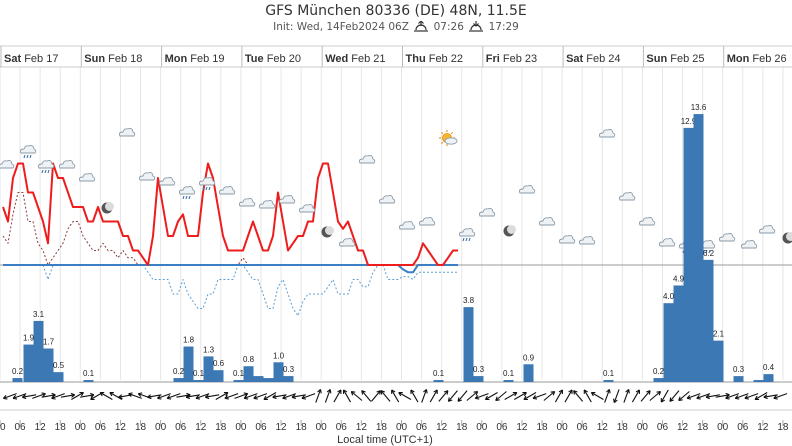 This screenshot has height=446, width=792. What do you see at coordinates (49, 342) in the screenshot?
I see `precip-label: 1.7` at bounding box center [49, 342].